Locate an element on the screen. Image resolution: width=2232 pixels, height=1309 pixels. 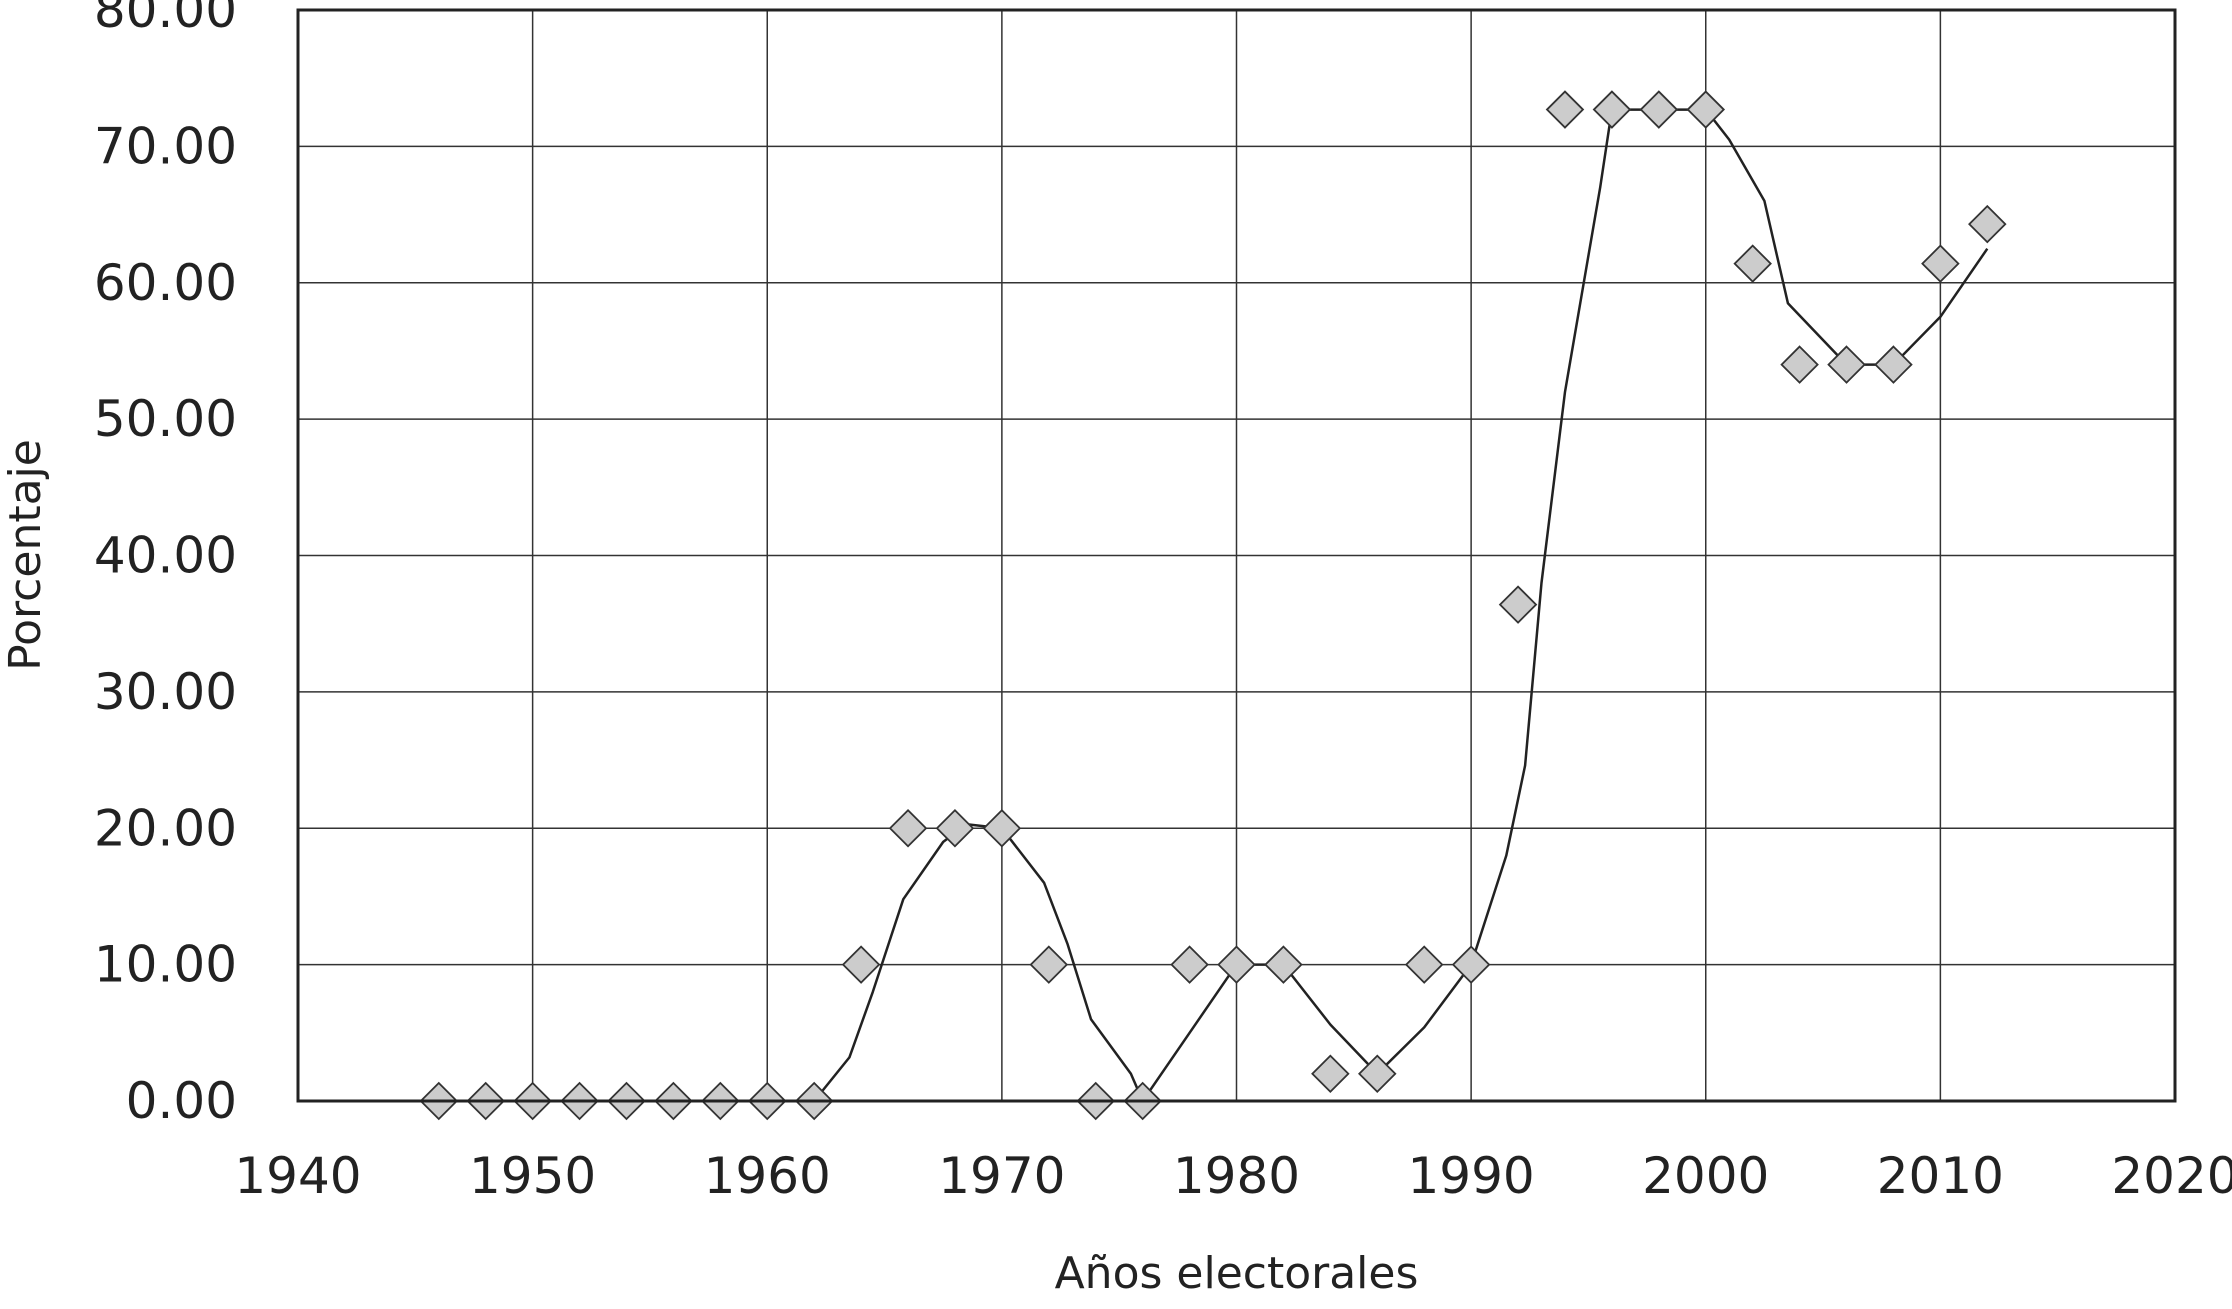
x-tick-label: 1940 is located at coordinates (297, 1176).